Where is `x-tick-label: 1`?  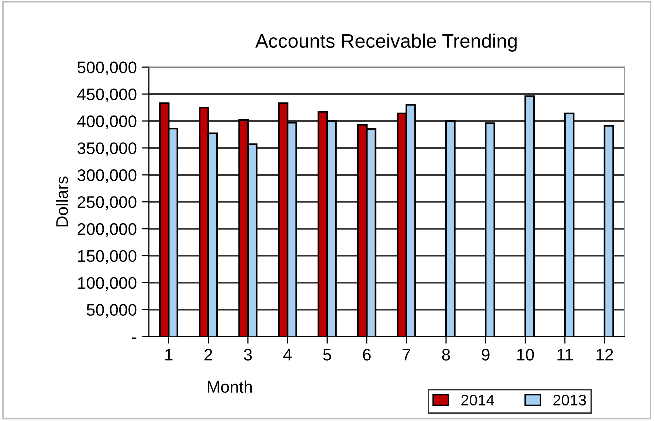
x-tick-label: 1 is located at coordinates (169, 355).